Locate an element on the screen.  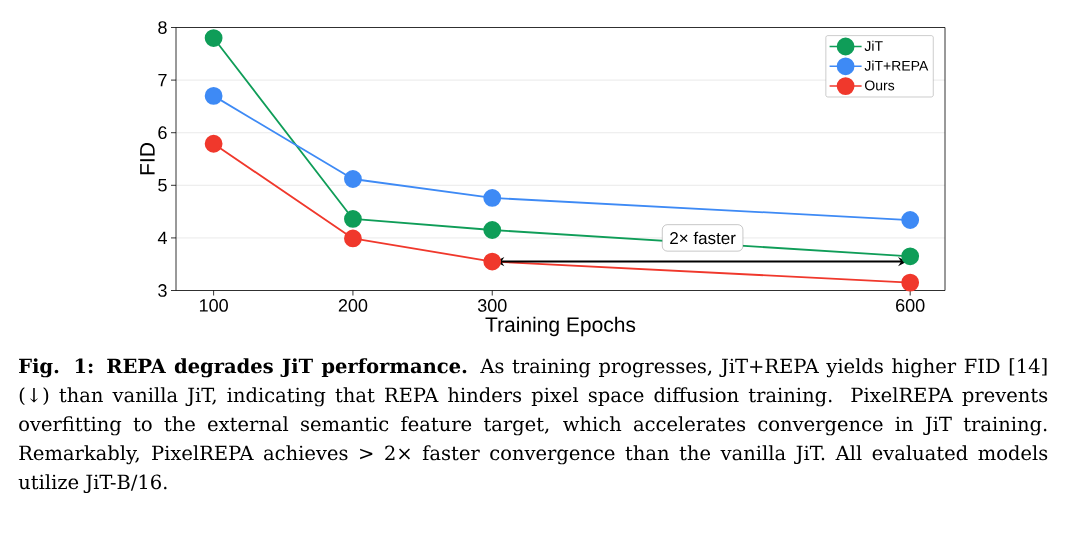
y-axis-title: FID is located at coordinates (147, 159).